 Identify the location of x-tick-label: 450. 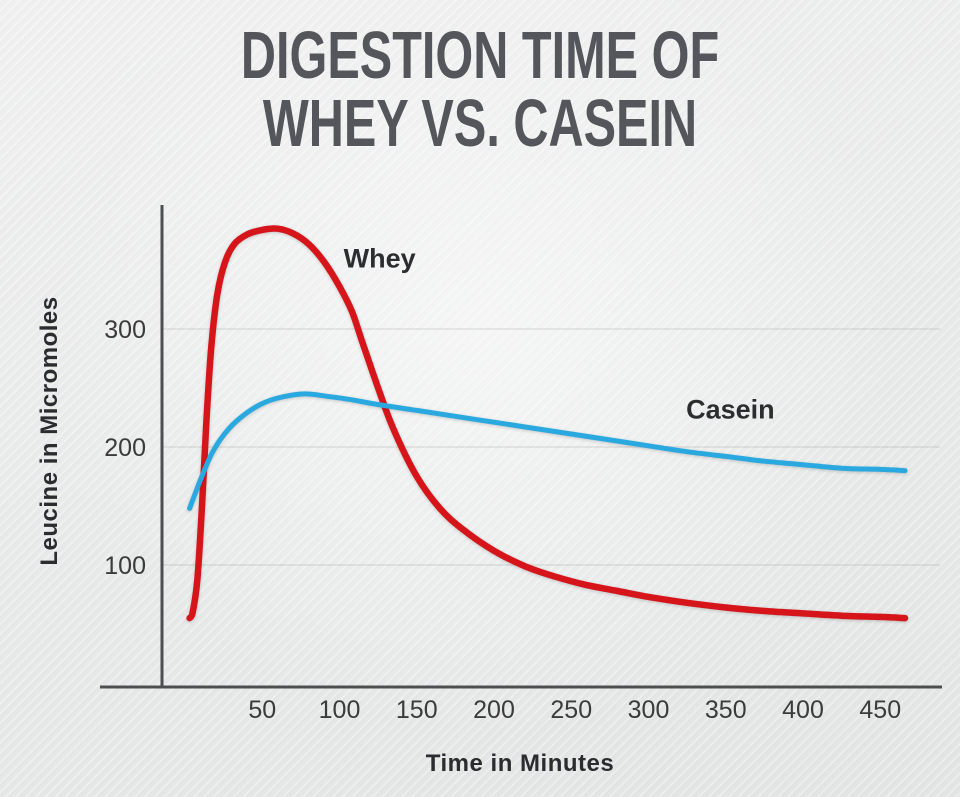
(880, 710).